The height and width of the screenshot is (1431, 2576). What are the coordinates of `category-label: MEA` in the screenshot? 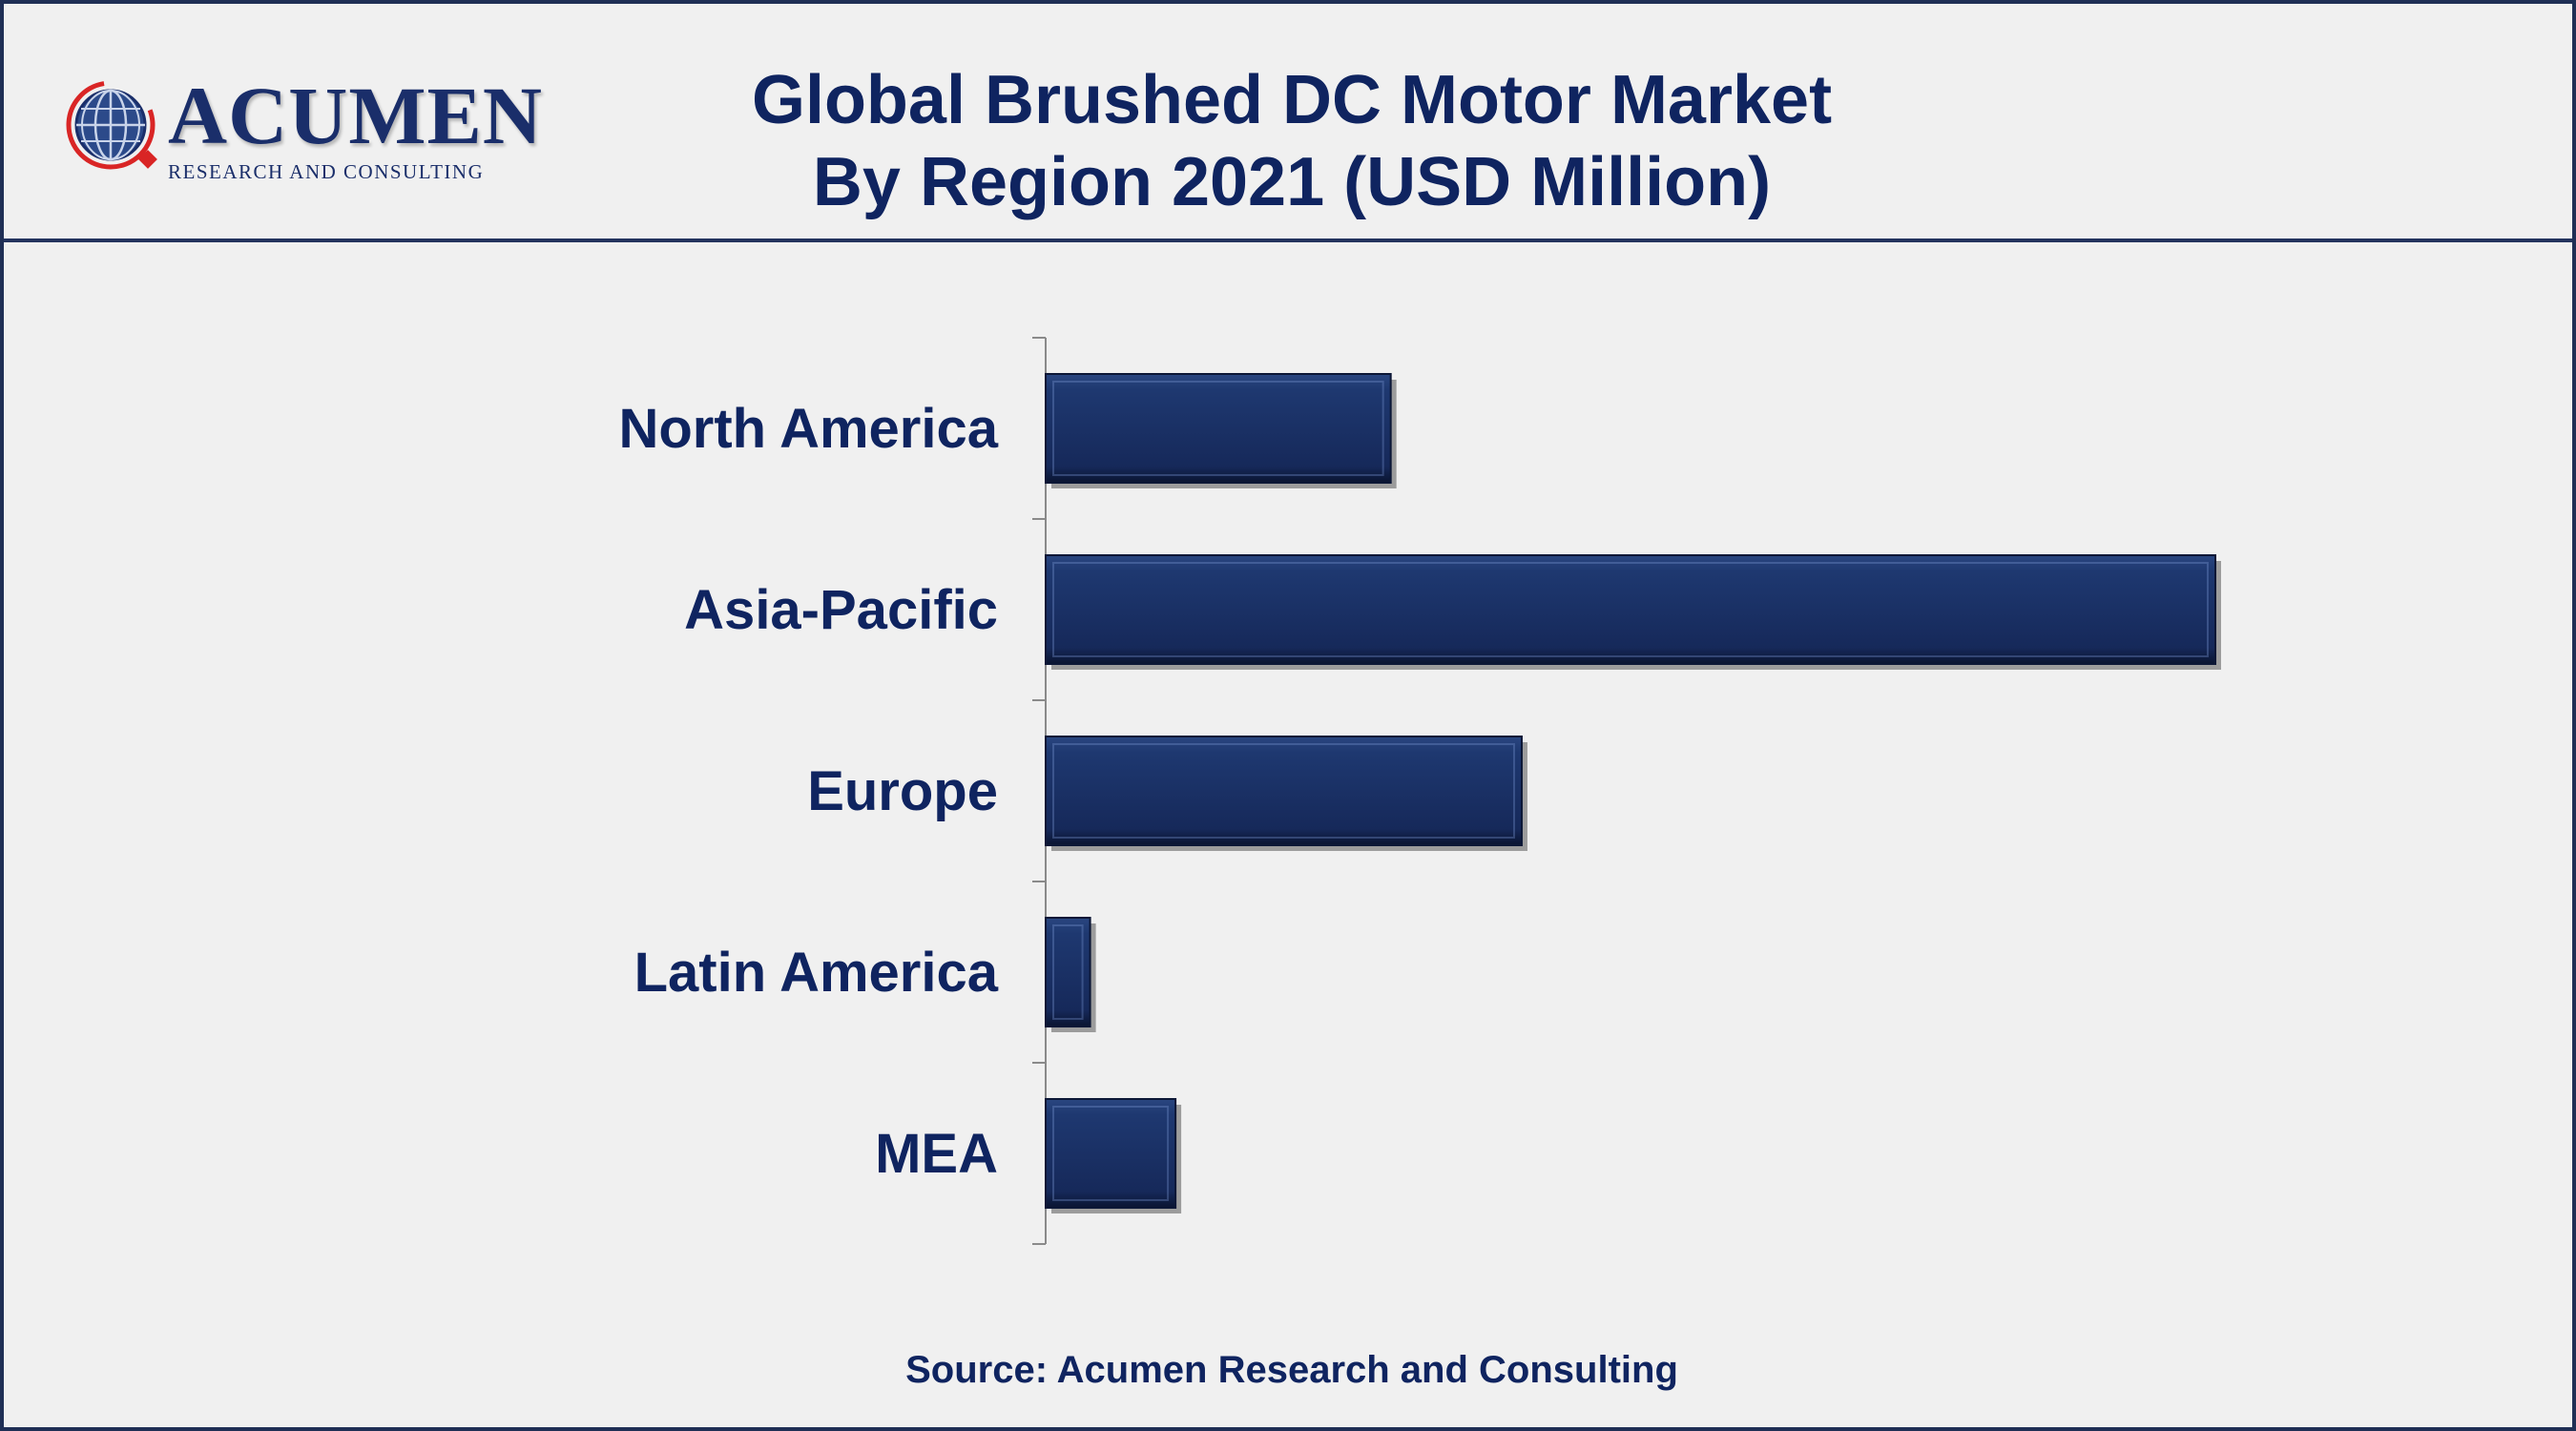 It's located at (936, 1154).